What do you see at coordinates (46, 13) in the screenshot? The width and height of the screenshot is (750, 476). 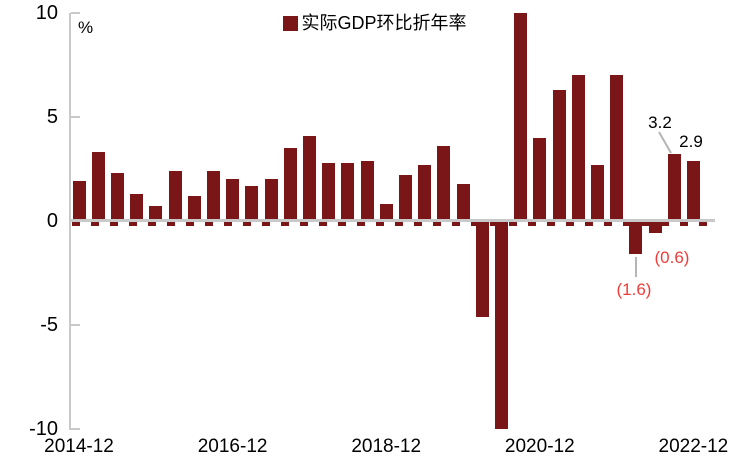 I see `y-tick-label: 10` at bounding box center [46, 13].